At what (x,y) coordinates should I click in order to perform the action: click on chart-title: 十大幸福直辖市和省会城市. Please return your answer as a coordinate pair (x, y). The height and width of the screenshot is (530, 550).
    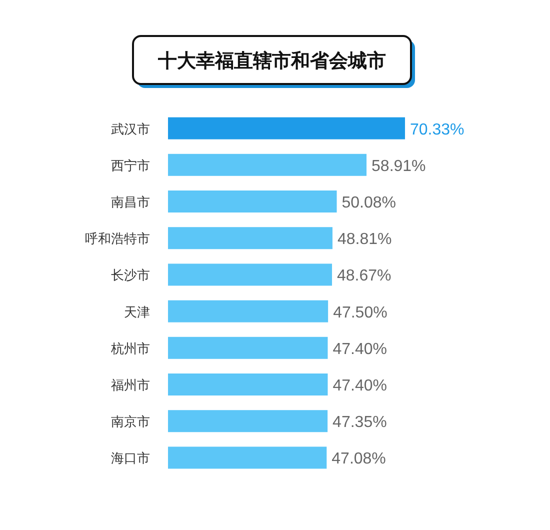
    Looking at the image, I should click on (271, 61).